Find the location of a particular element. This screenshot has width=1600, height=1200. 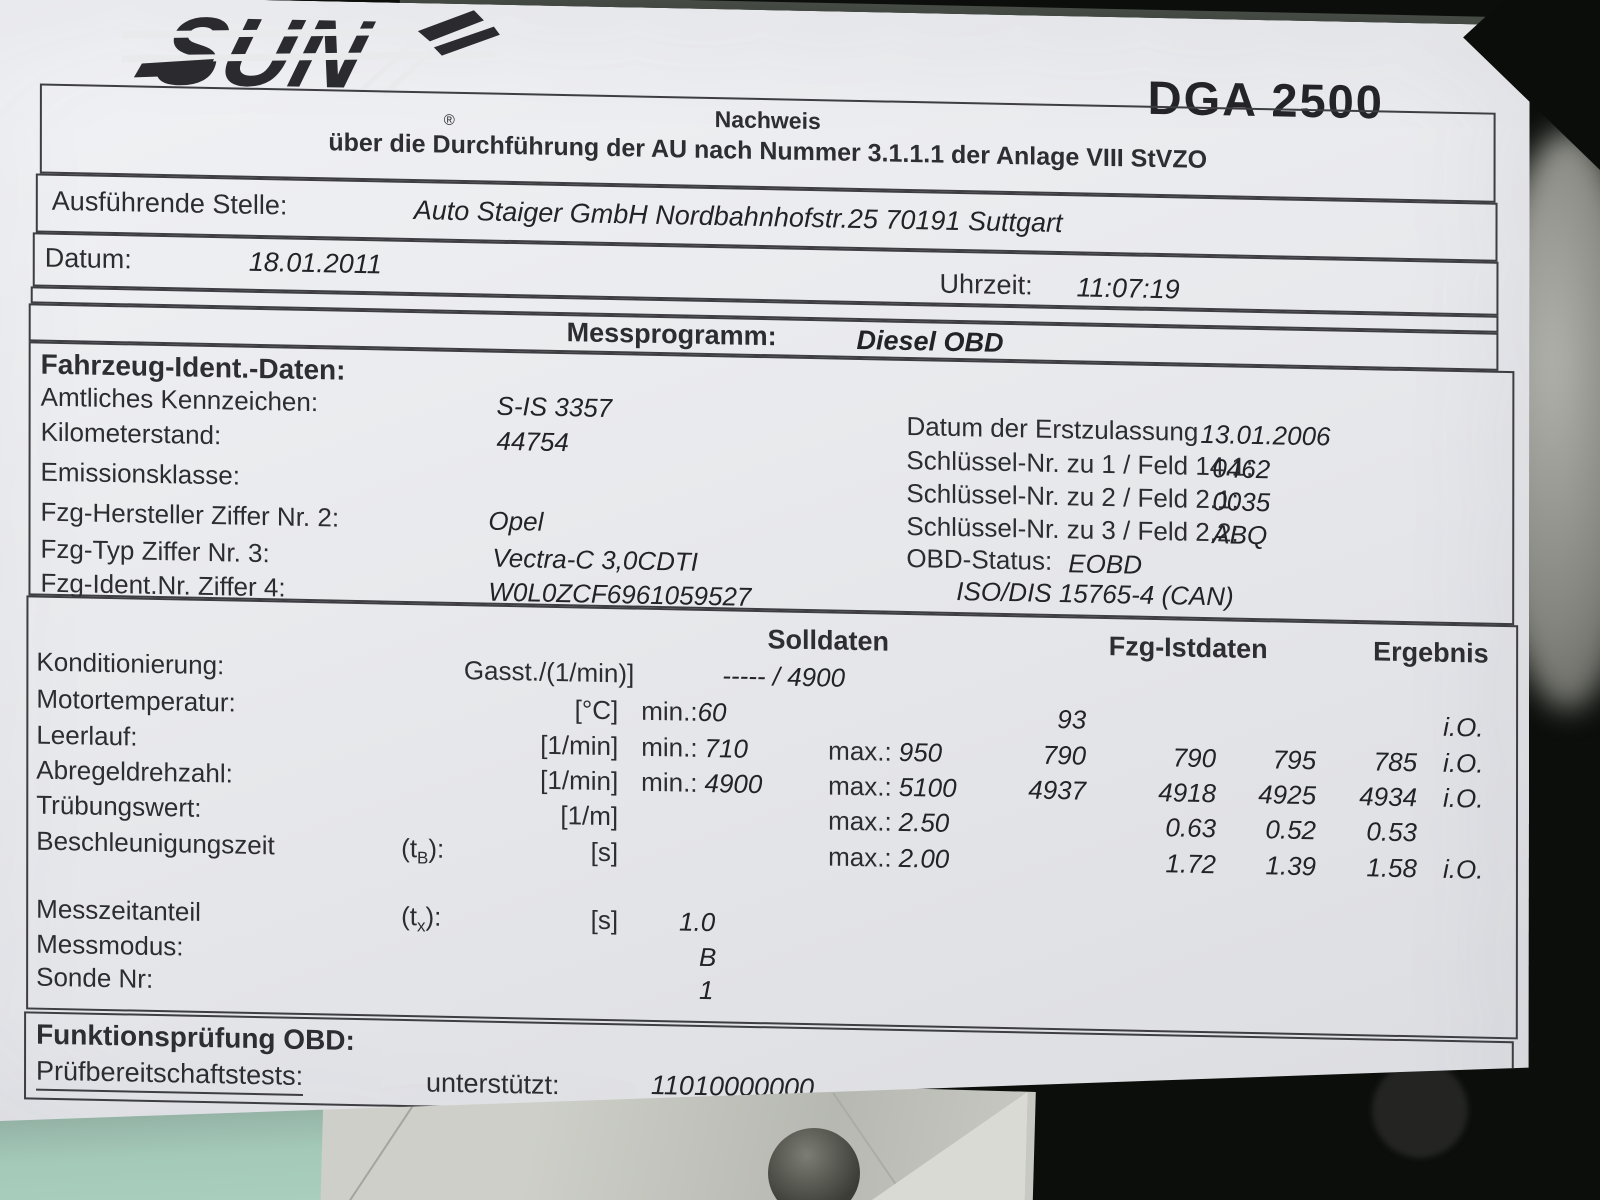

envelope-fold is located at coordinates (931, 1143).